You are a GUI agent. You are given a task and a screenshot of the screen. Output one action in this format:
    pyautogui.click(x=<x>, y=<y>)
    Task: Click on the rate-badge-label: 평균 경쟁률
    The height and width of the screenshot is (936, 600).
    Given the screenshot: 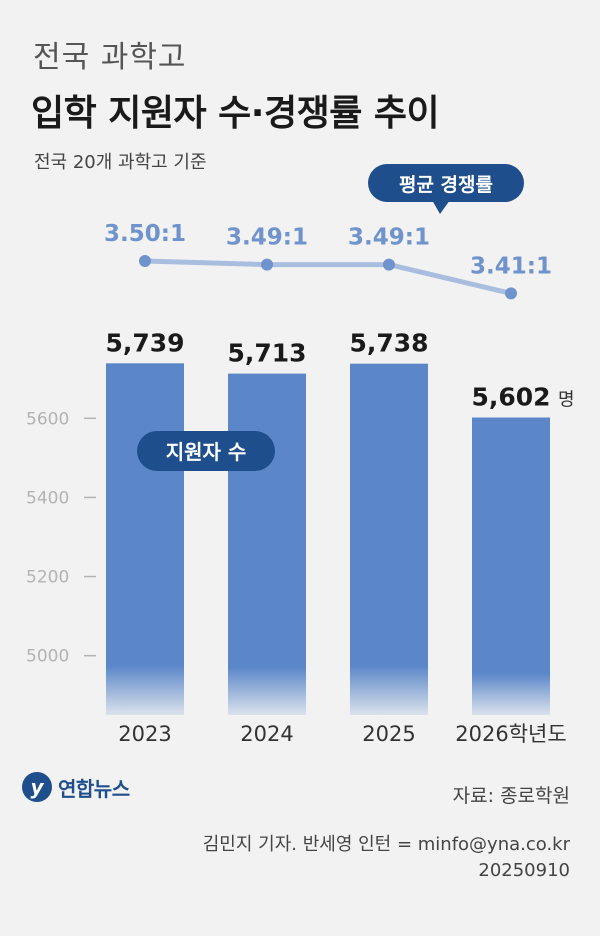 What is the action you would take?
    pyautogui.click(x=446, y=185)
    